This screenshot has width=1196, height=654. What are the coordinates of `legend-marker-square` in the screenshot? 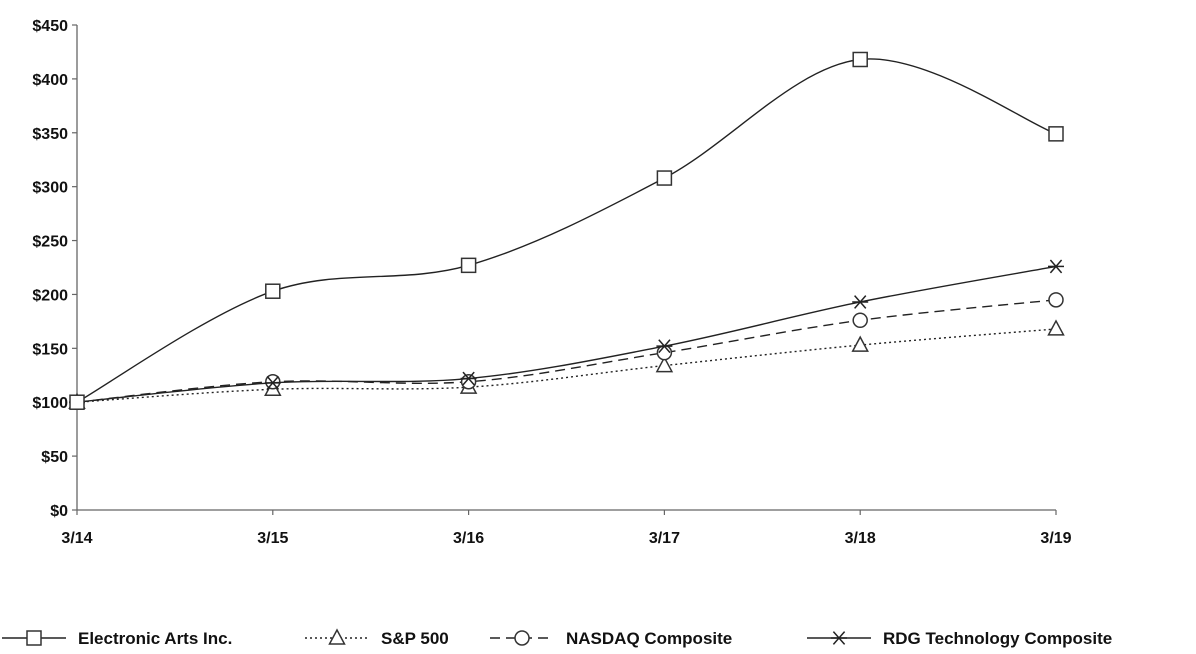 It's located at (34, 638).